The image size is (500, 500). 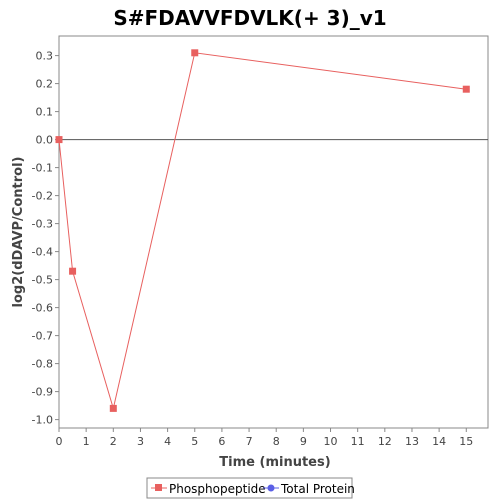 What do you see at coordinates (358, 441) in the screenshot?
I see `x-tick-label: 11` at bounding box center [358, 441].